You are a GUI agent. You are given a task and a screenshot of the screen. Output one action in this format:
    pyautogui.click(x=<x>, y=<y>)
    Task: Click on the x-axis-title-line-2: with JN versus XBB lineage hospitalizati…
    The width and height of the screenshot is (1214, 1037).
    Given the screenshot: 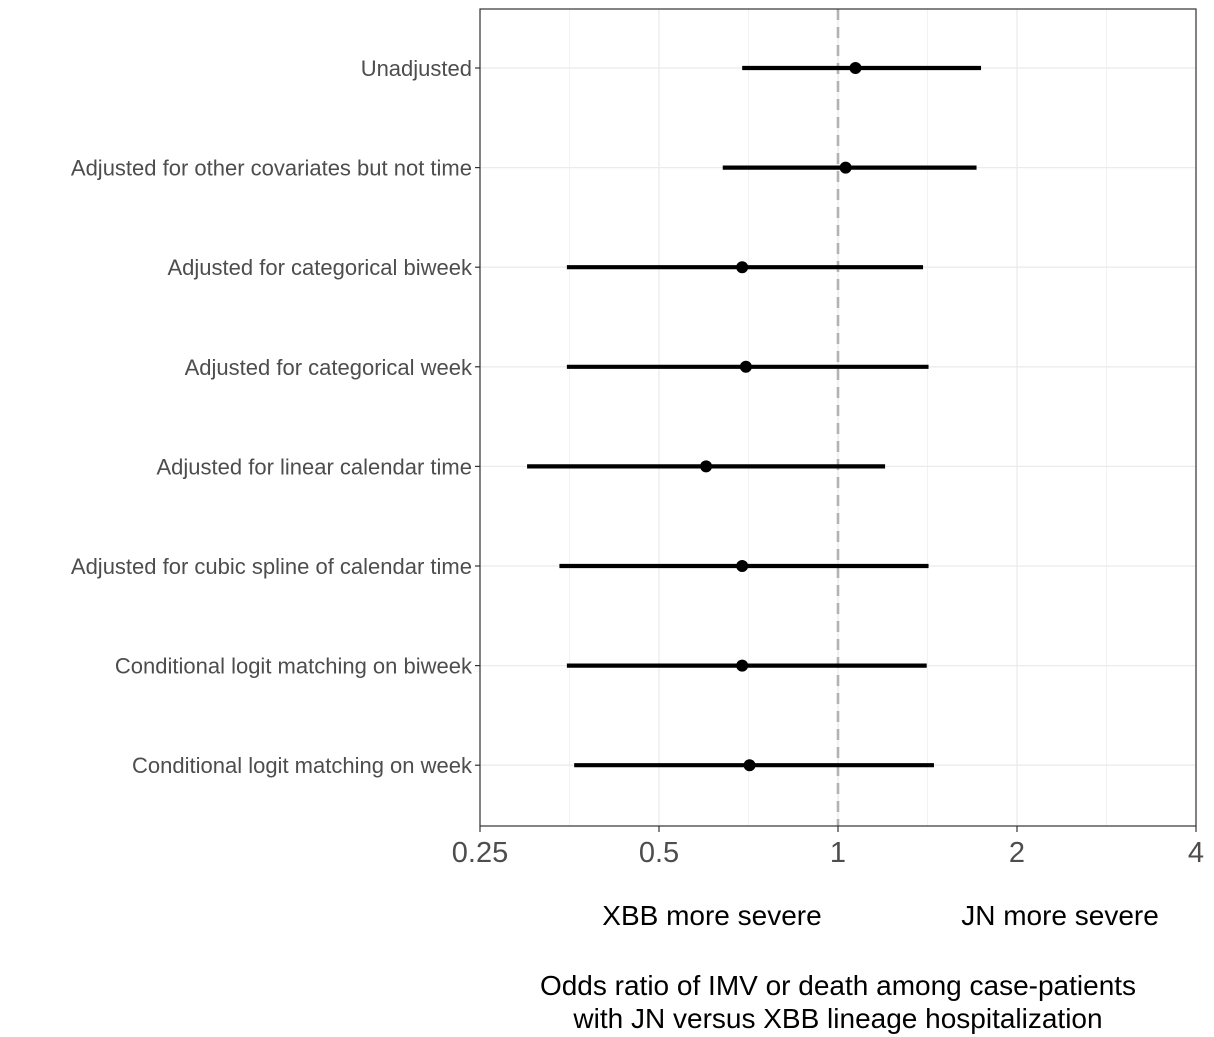 What is the action you would take?
    pyautogui.click(x=837, y=1018)
    